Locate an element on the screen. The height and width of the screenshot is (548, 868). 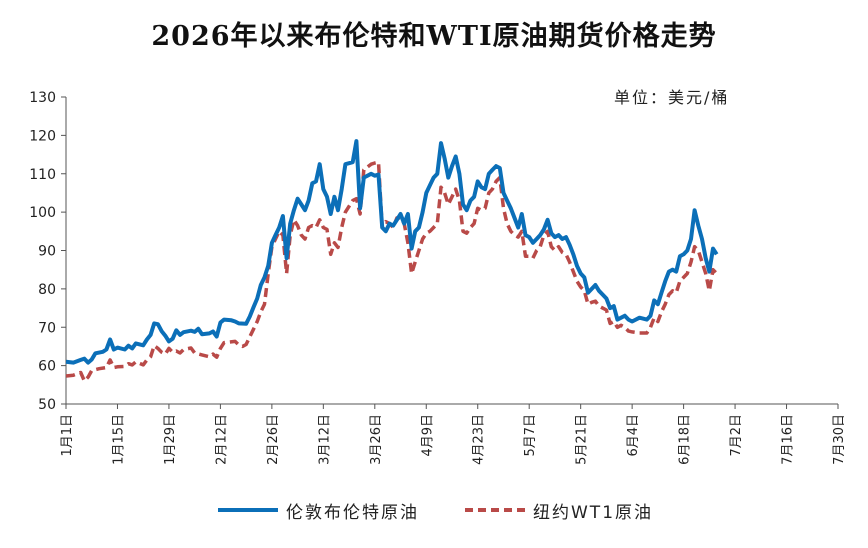
x-tick-label: 2月26日 is located at coordinates (273, 439).